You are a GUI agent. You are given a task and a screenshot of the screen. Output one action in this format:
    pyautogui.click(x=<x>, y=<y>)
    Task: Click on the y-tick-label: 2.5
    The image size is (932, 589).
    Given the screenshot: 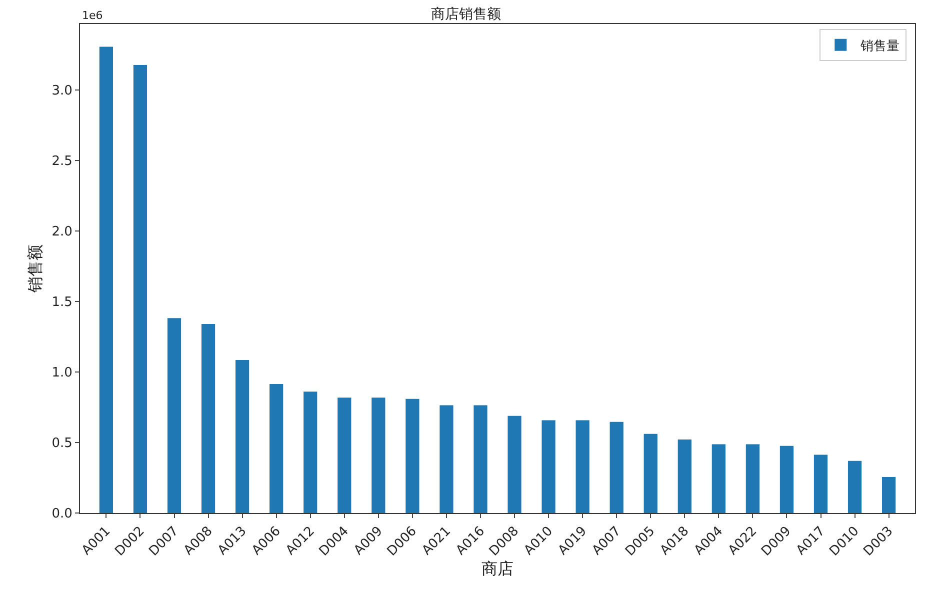 What is the action you would take?
    pyautogui.click(x=62, y=162)
    